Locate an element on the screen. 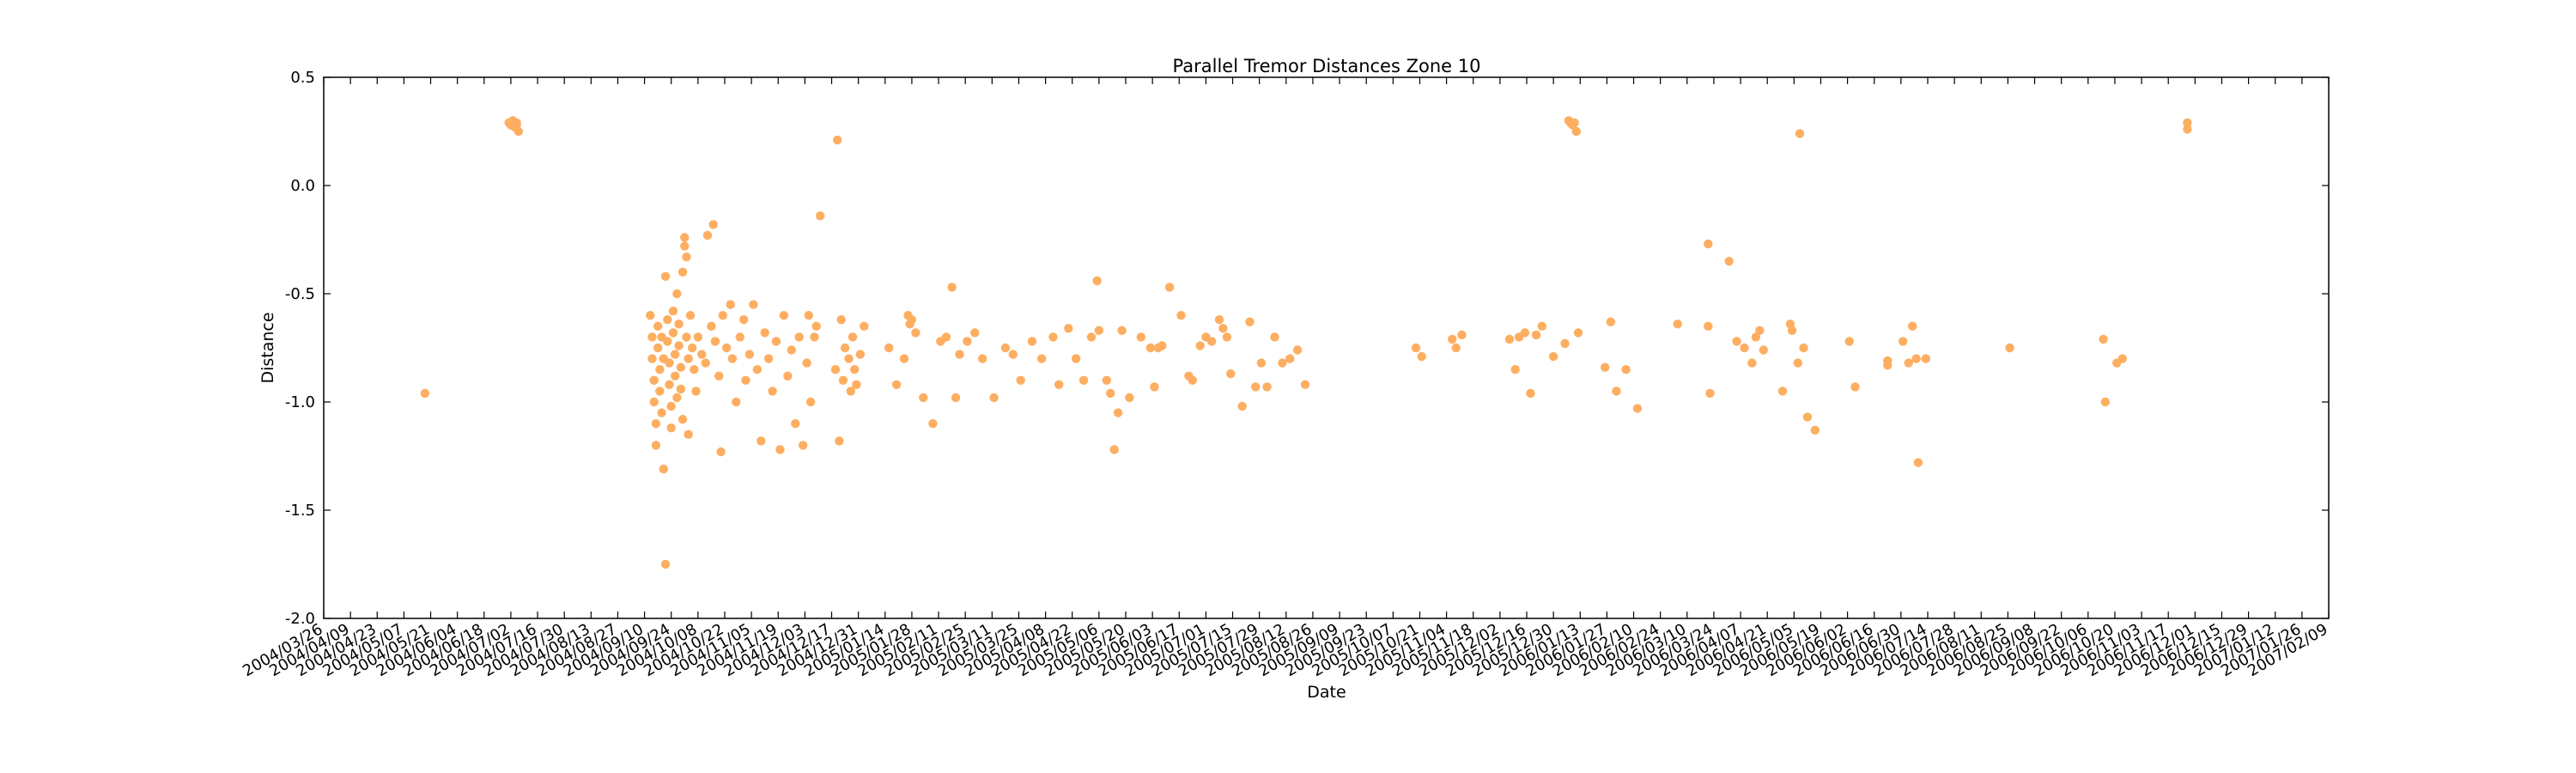 The height and width of the screenshot is (773, 2576). y-tick-label: -0.5 is located at coordinates (300, 294).